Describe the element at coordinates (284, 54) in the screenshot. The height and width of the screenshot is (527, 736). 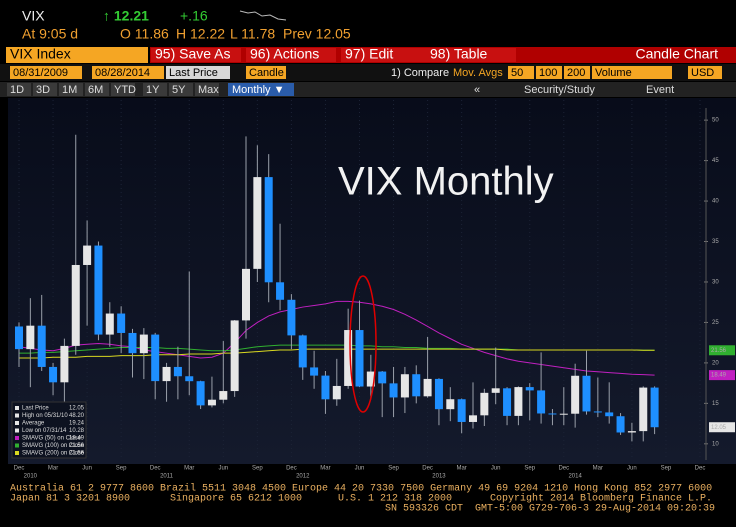
I see `toolbar-button-label: 96) Actions` at that location.